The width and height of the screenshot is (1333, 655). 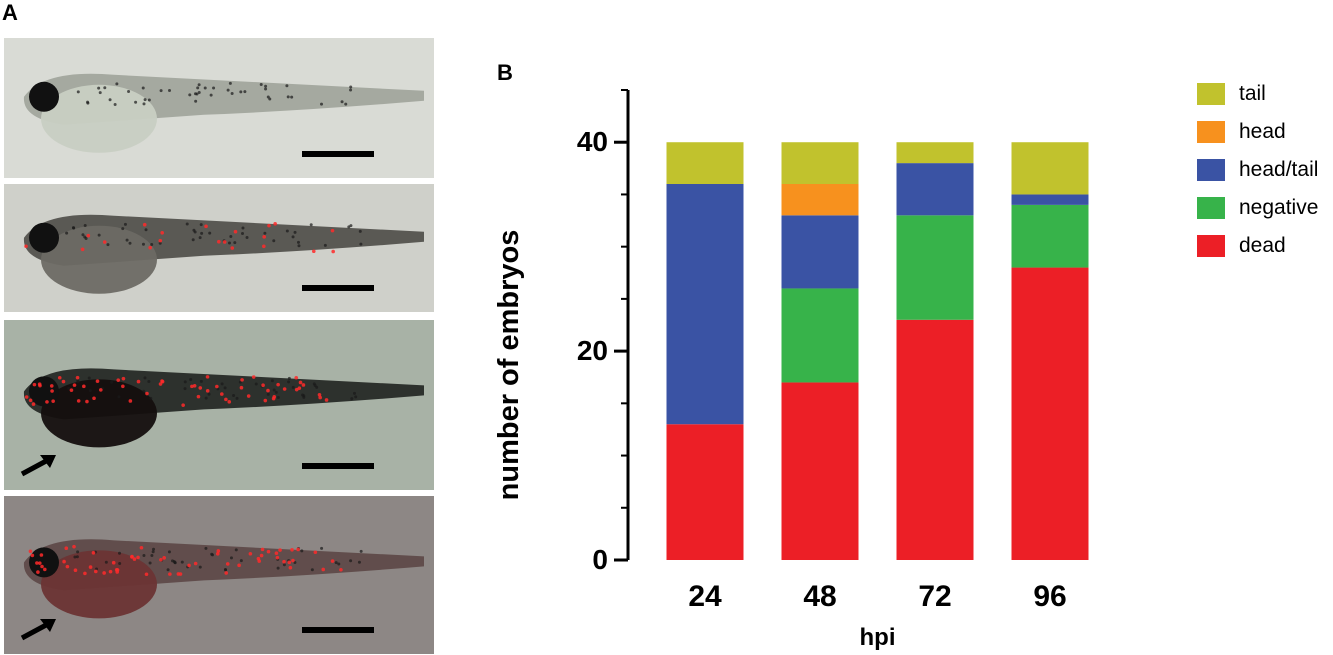 What do you see at coordinates (1049, 596) in the screenshot?
I see `x-tick-label: 96` at bounding box center [1049, 596].